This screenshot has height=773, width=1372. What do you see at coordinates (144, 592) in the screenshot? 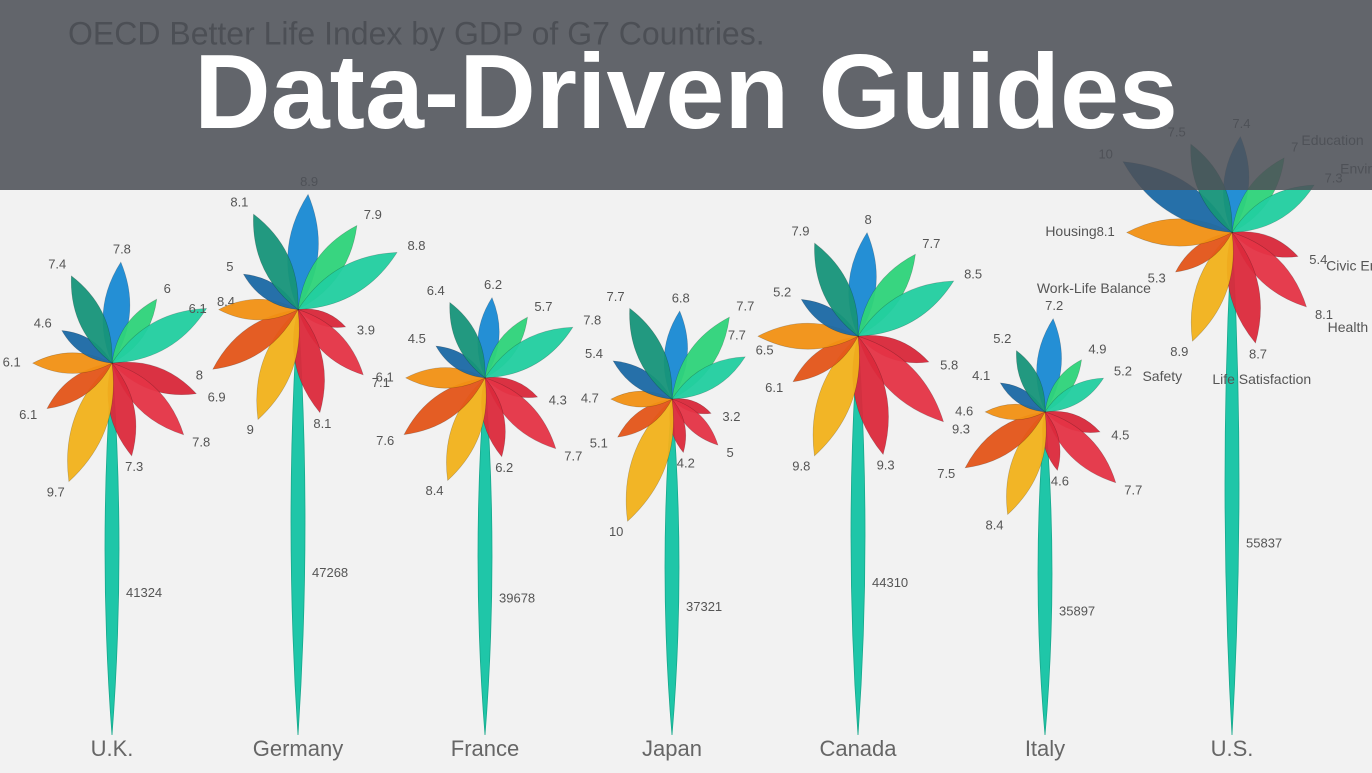
I see `gdp-label: 41324` at bounding box center [144, 592].